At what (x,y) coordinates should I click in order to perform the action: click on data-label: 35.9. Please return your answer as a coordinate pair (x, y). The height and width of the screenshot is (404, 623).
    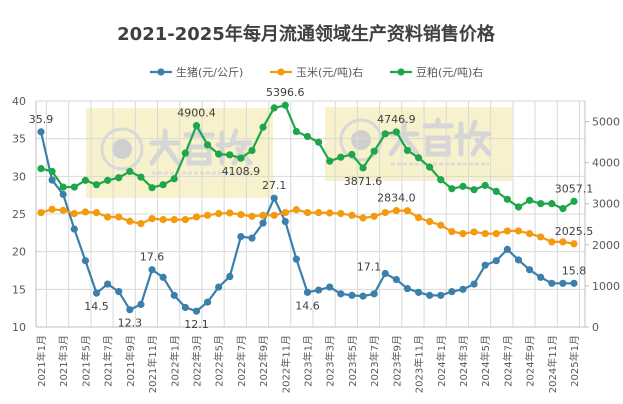
    Looking at the image, I should click on (41, 119).